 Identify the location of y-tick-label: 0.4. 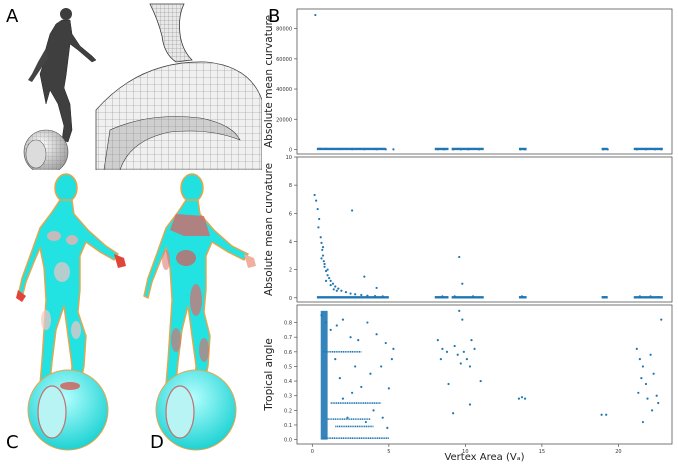
(288, 382).